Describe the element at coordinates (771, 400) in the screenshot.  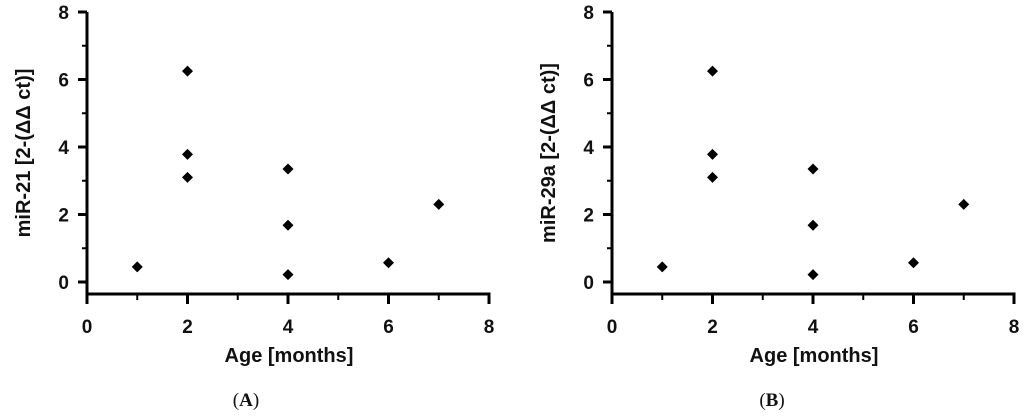
I see `panel-label: (B)` at that location.